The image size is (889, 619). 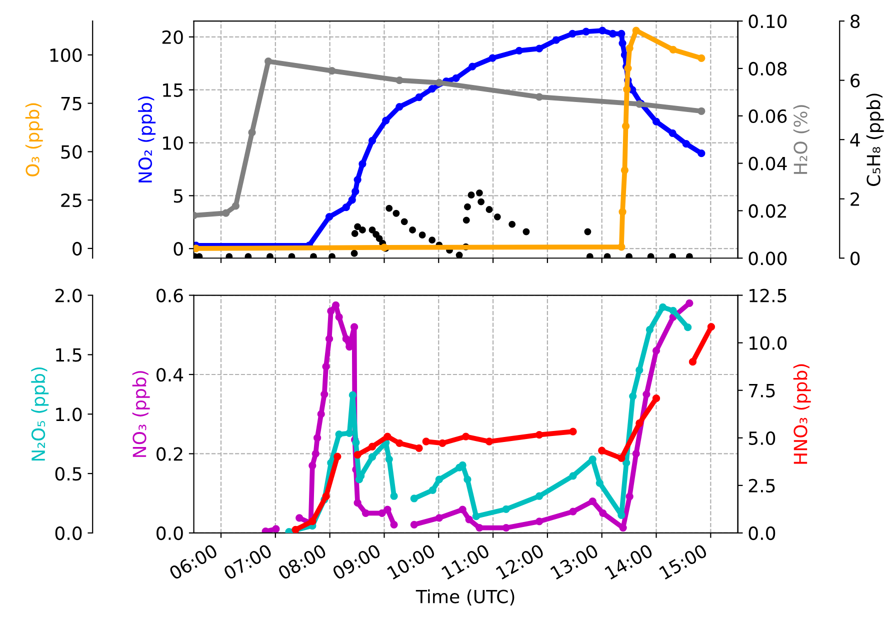 What do you see at coordinates (875, 140) in the screenshot?
I see `y3-axis-title: C₅H₈ (ppb)` at bounding box center [875, 140].